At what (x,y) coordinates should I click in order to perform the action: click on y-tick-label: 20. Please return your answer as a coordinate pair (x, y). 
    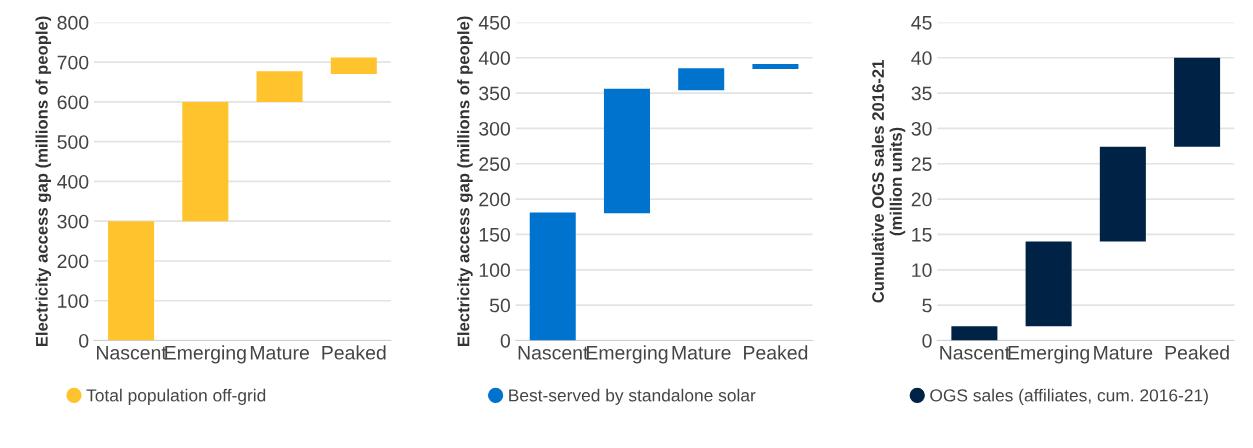
    Looking at the image, I should click on (921, 199).